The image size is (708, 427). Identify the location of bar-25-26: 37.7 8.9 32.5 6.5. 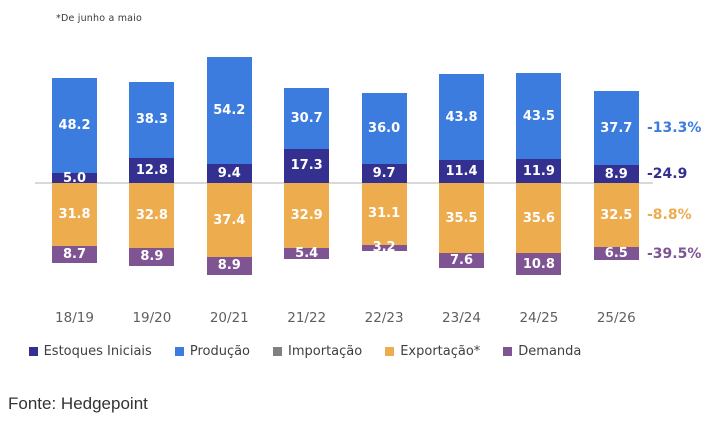
(616, 213).